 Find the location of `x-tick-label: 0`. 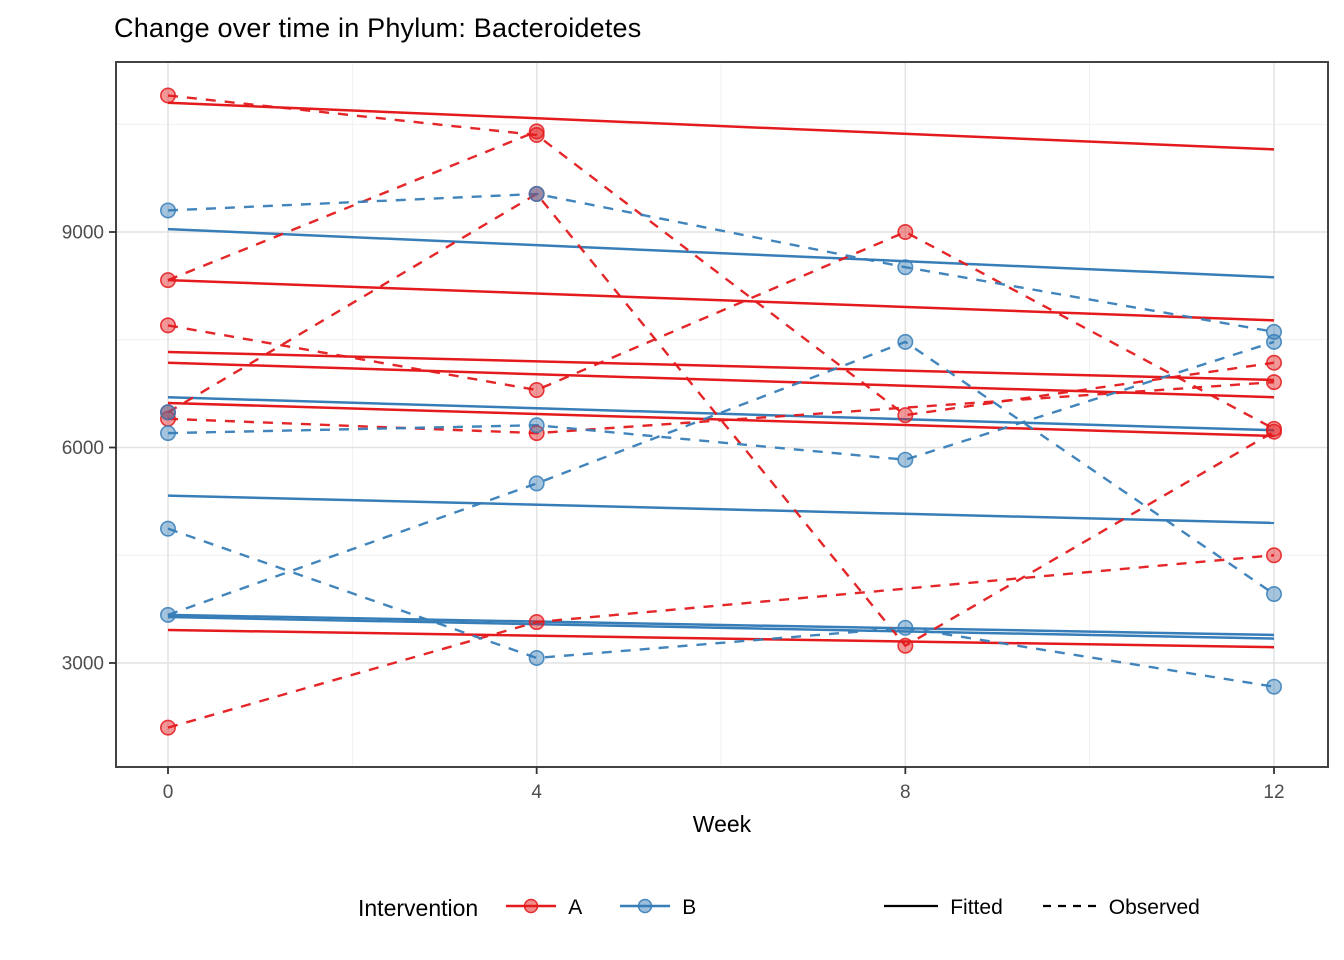

x-tick-label: 0 is located at coordinates (168, 792).